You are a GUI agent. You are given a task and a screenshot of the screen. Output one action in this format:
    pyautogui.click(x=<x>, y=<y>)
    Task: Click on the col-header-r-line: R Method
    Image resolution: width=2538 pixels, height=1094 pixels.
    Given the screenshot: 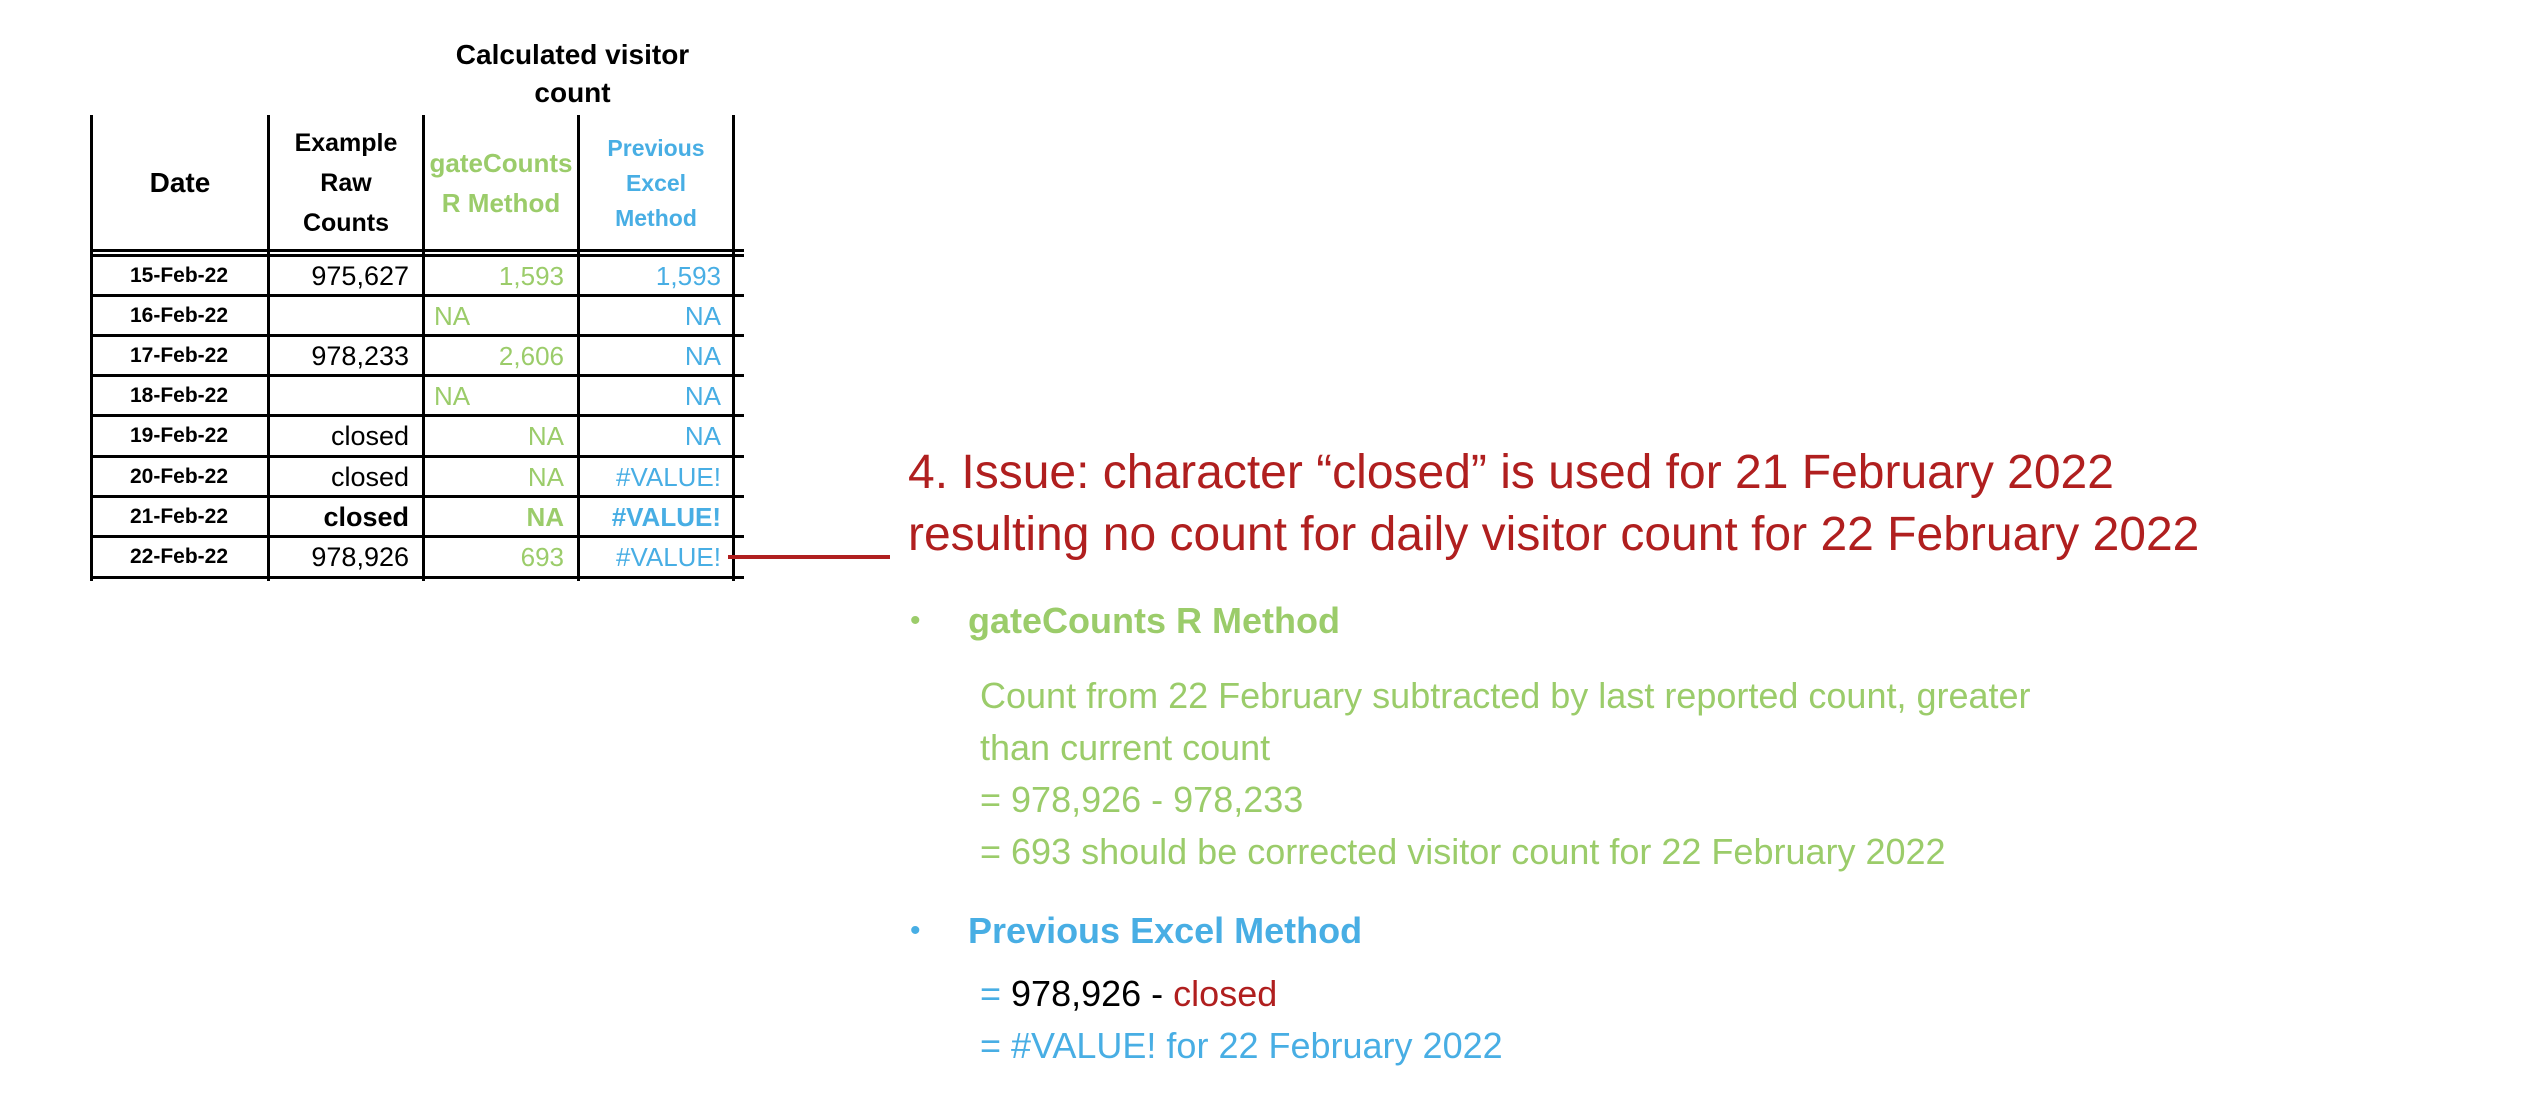 What is the action you would take?
    pyautogui.click(x=501, y=203)
    